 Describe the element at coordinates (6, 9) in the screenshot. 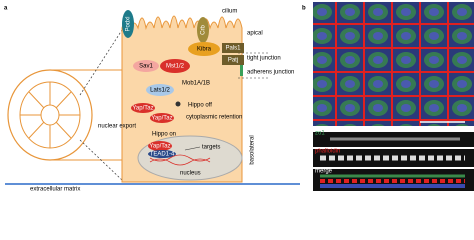

I see `panel-label: a` at that location.